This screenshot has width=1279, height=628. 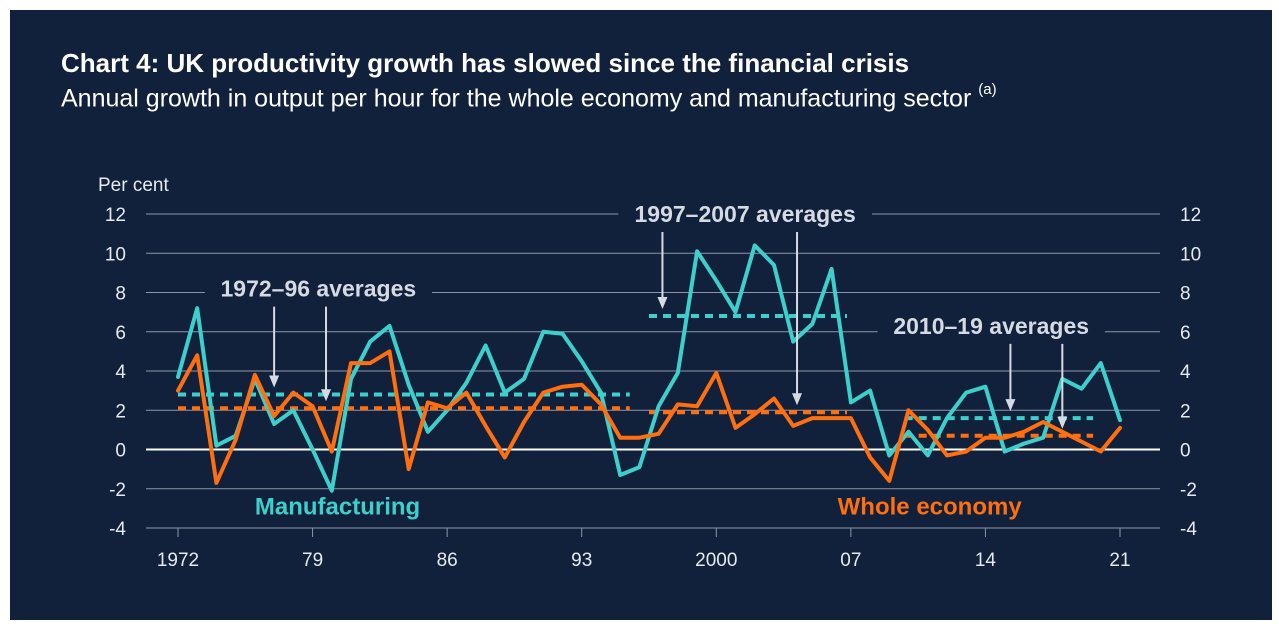 I want to click on y-tick-label-right: 10, so click(x=1190, y=254).